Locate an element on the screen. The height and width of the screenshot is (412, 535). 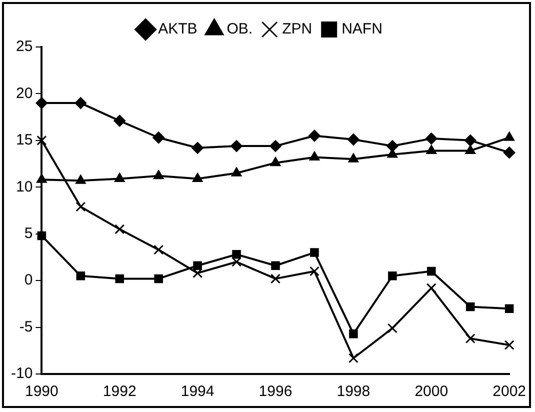
y-tick-label: 20 is located at coordinates (24, 93).